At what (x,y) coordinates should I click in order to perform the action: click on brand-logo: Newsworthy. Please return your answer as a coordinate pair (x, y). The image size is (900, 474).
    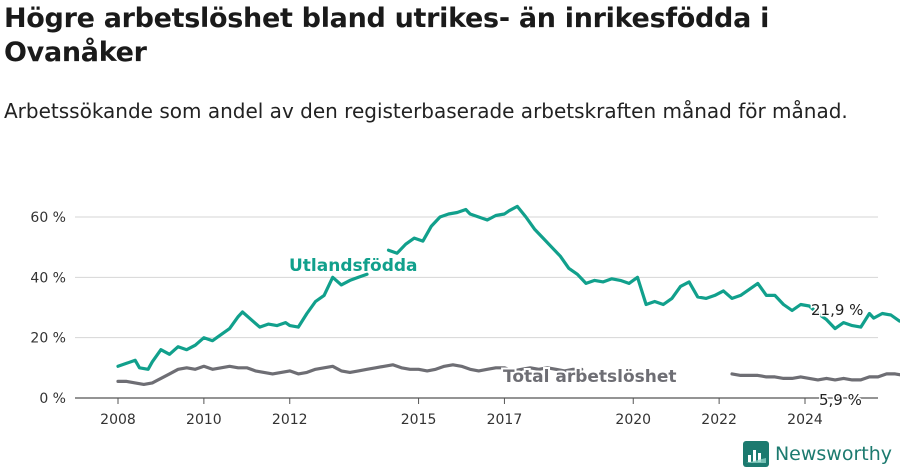
    Looking at the image, I should click on (817, 454).